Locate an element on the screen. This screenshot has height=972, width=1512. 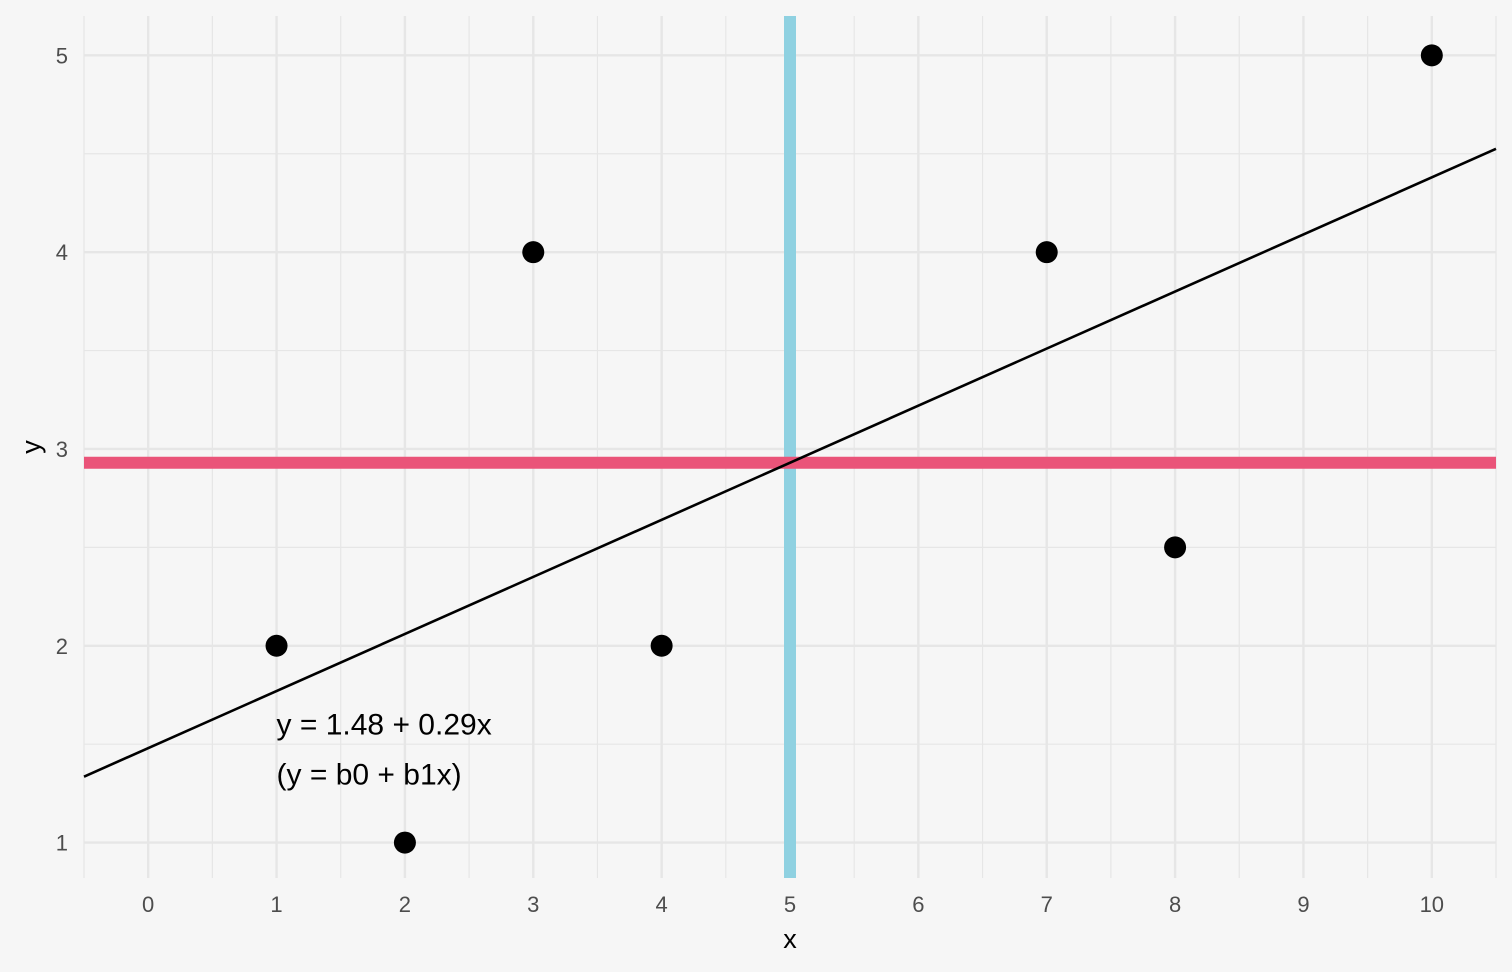
y-axis-title: y is located at coordinates (31, 447).